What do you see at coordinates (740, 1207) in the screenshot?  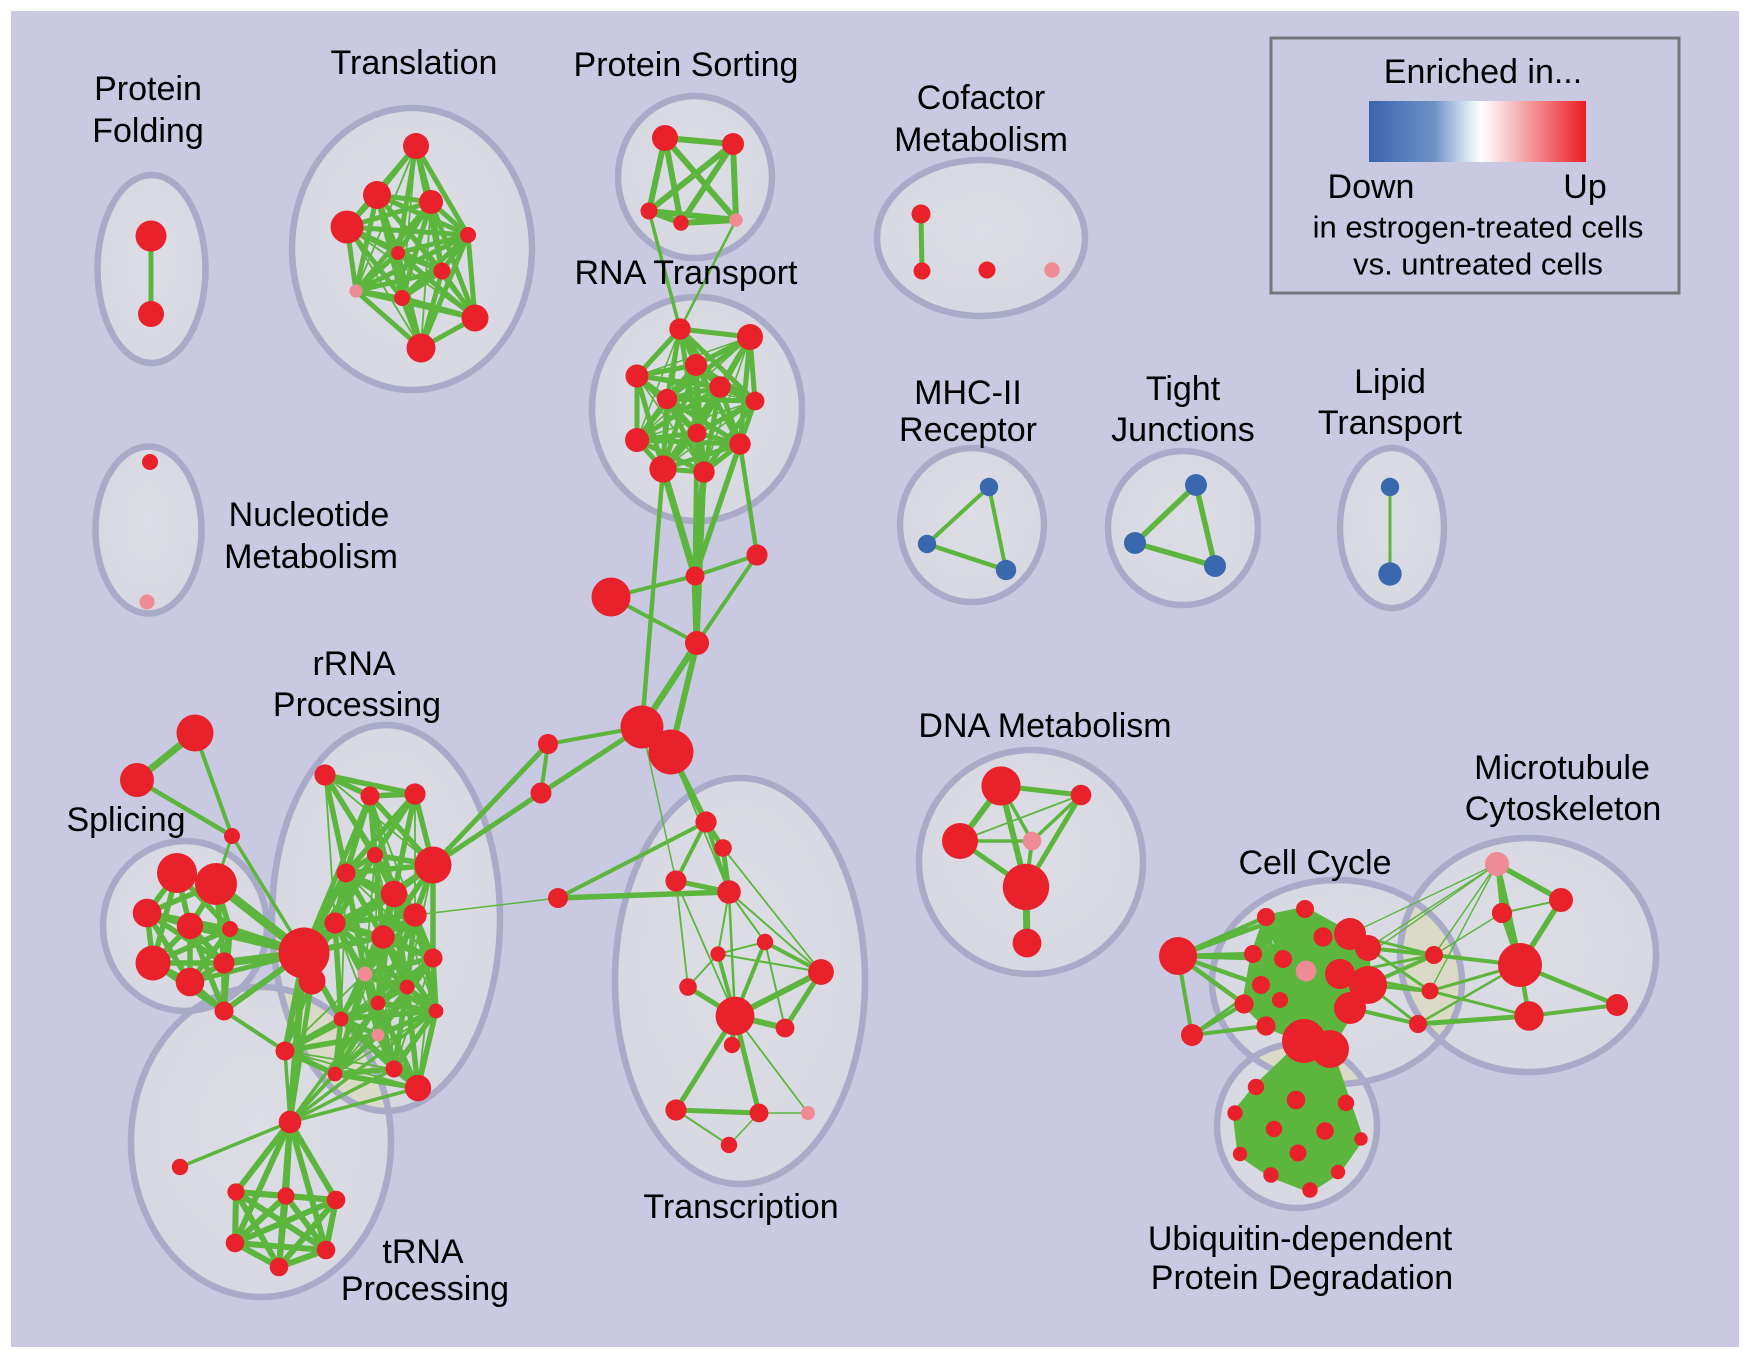 I see `svg-text: Transcription` at bounding box center [740, 1207].